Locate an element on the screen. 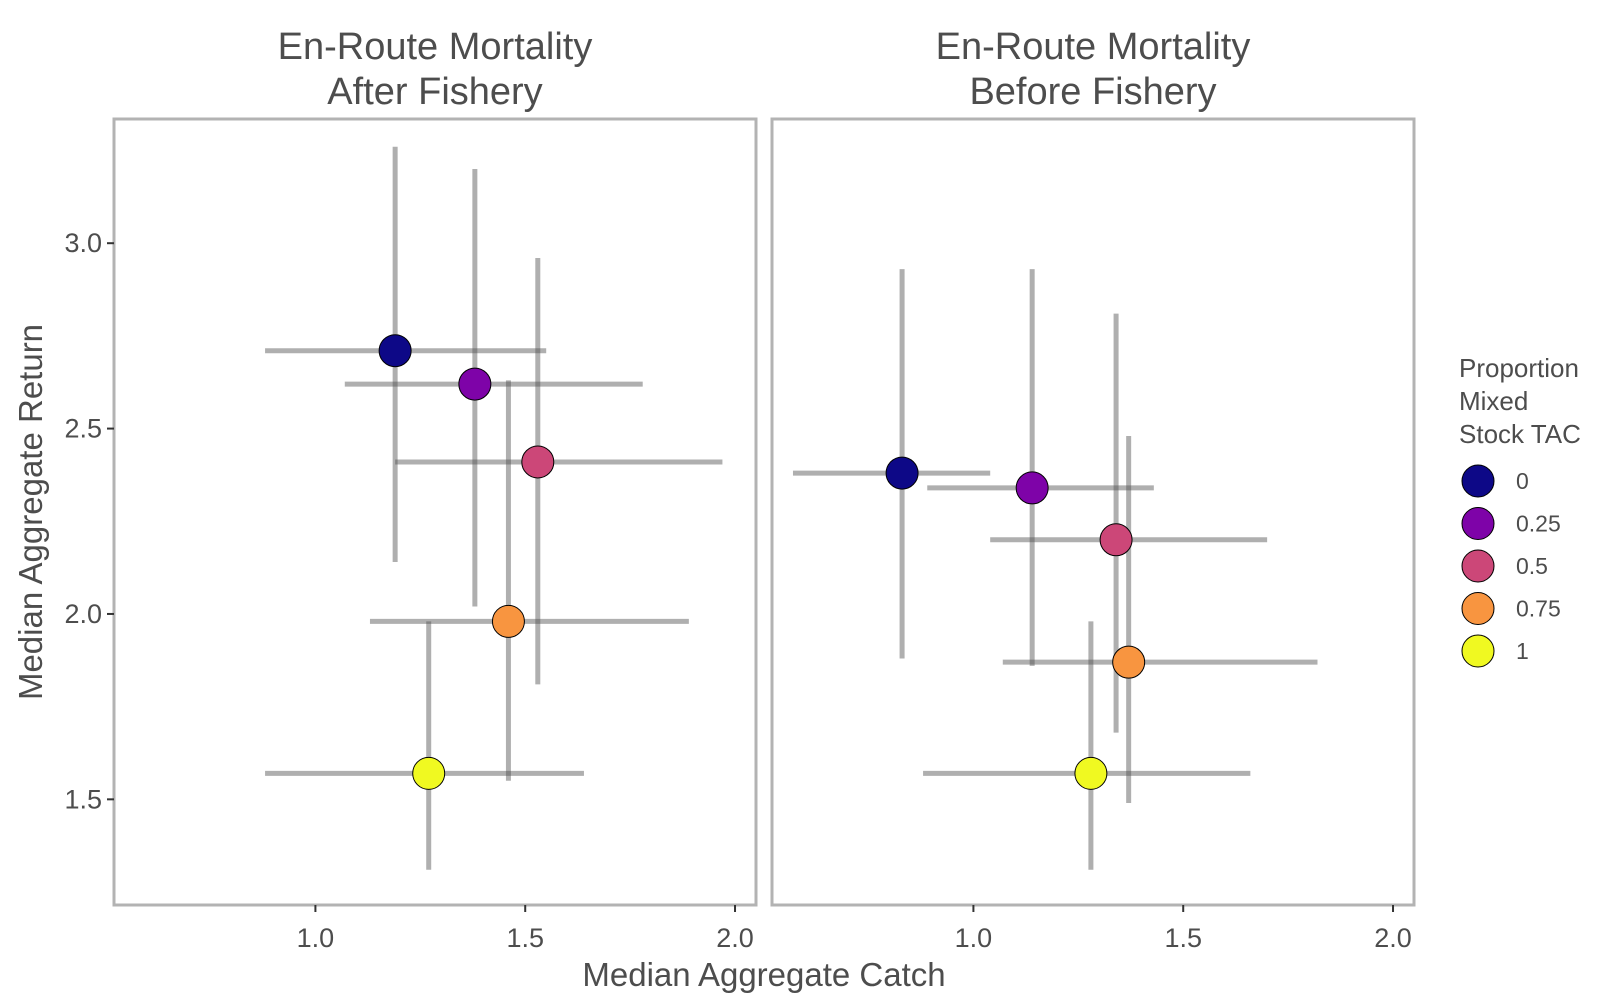 Image resolution: width=1620 pixels, height=1001 pixels. legend-title-line-2: Mixed is located at coordinates (1493, 401).